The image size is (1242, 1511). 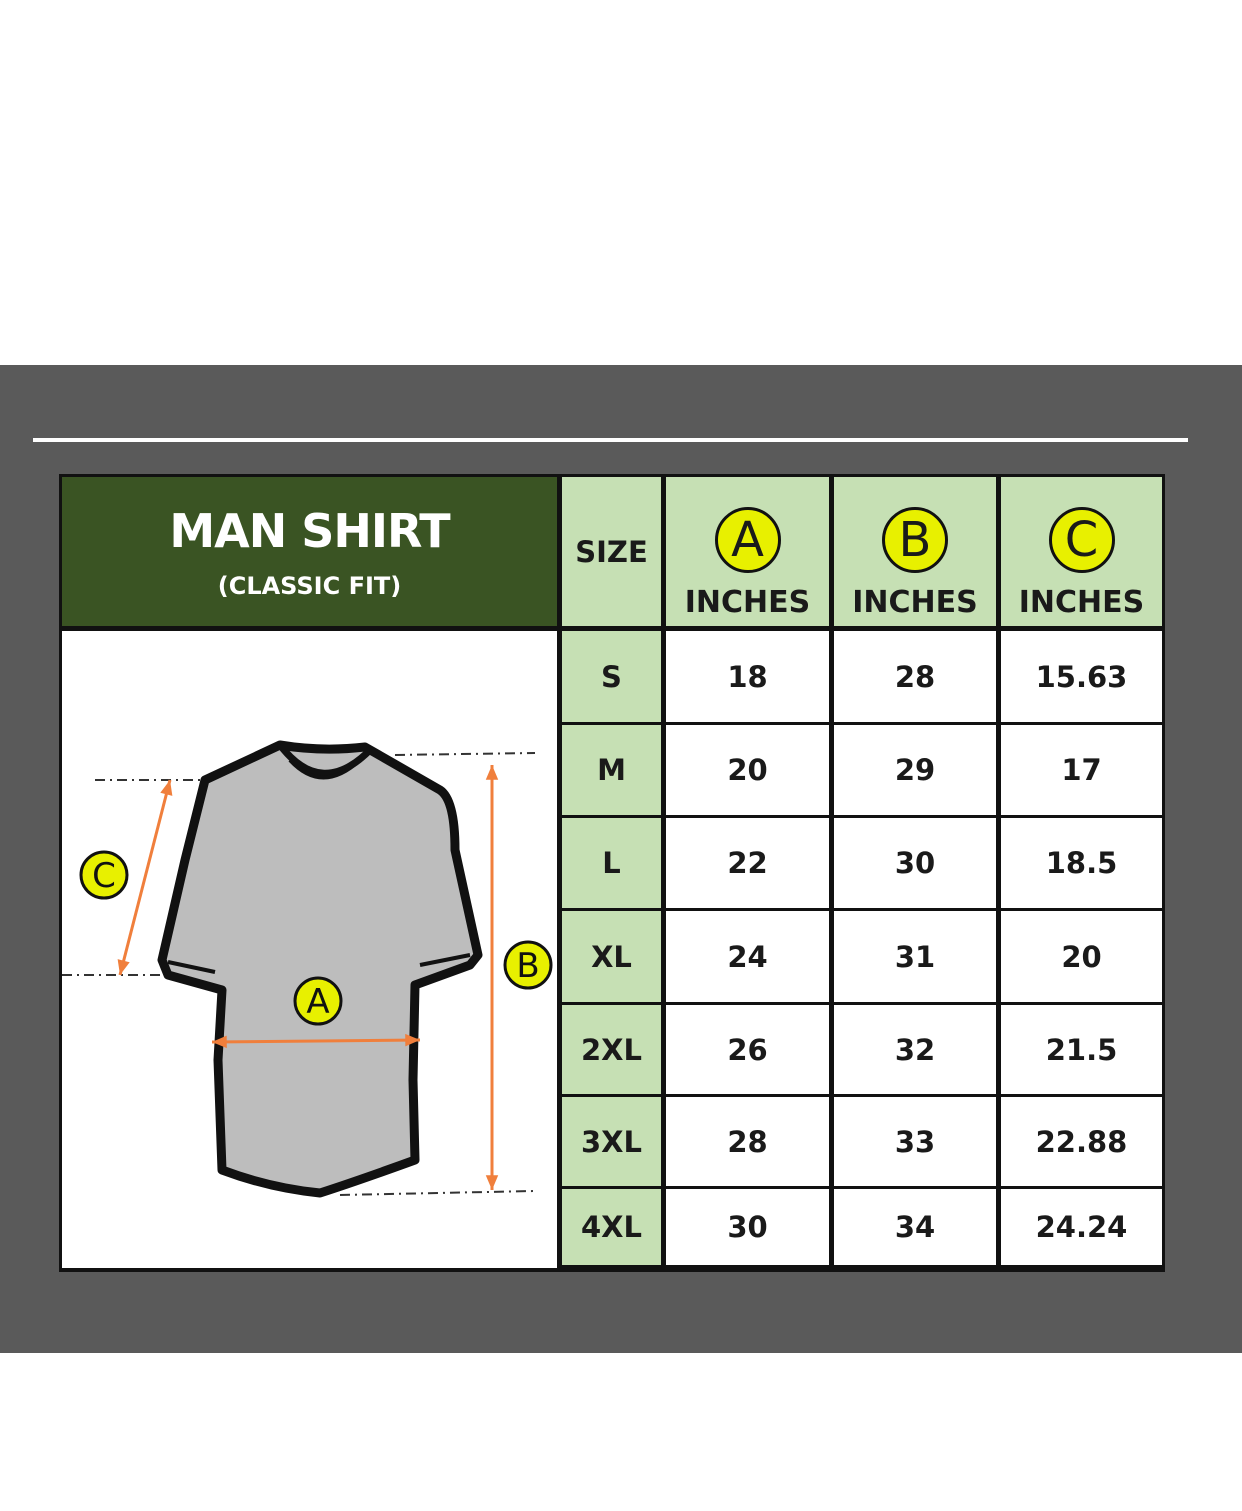 I want to click on measure-cell-a: 28, so click(x=747, y=1141).